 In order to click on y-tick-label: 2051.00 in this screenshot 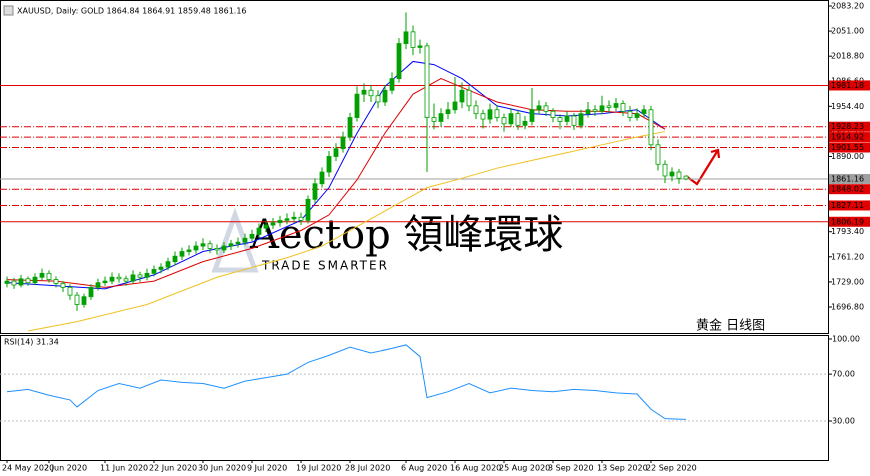, I will do `click(847, 31)`.